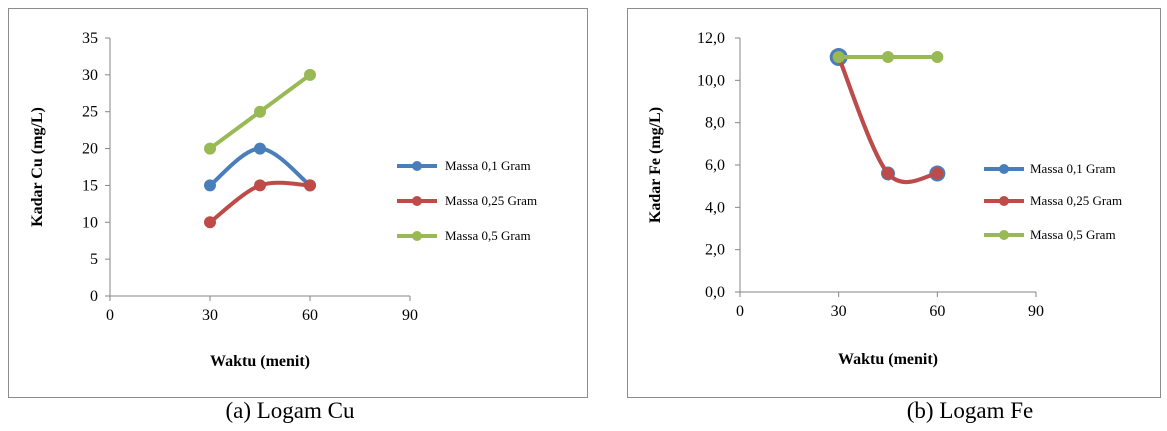 The image size is (1167, 431). Describe the element at coordinates (711, 38) in the screenshot. I see `y-tick-label: 12,0` at that location.